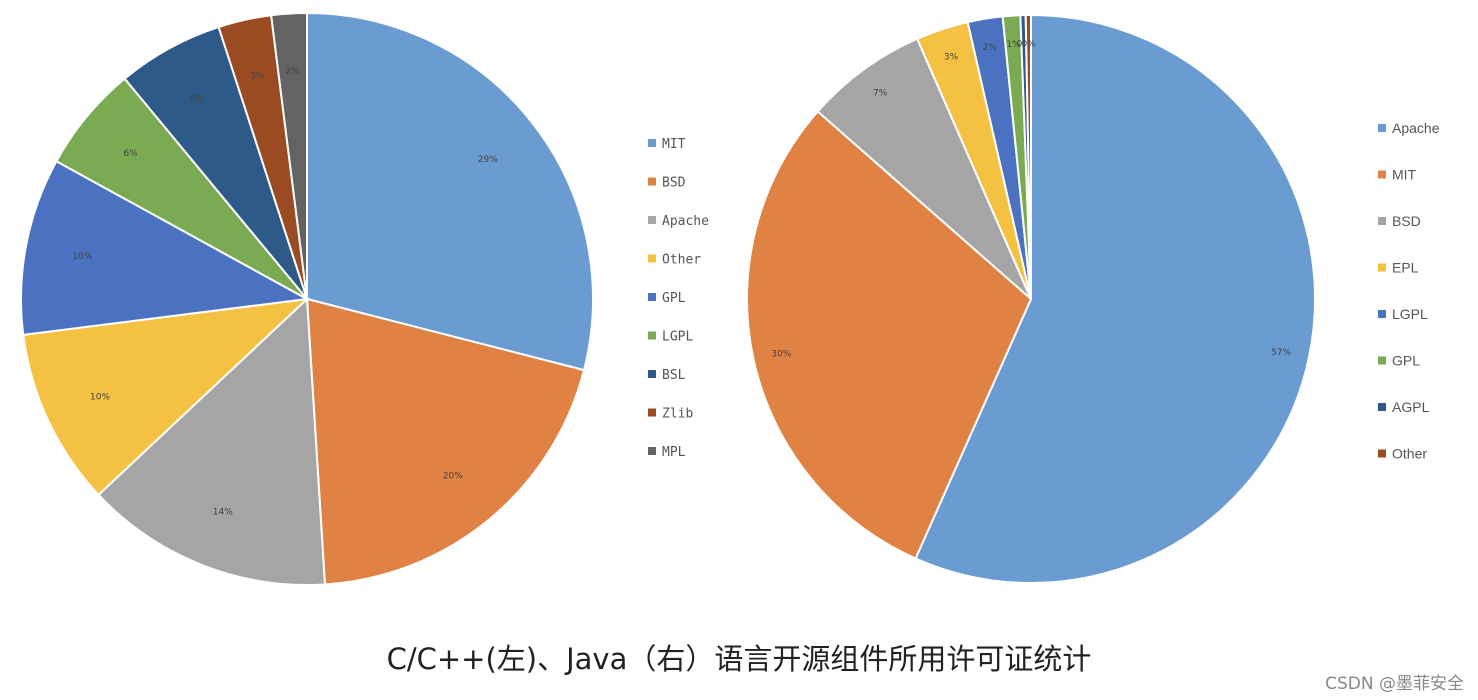 The width and height of the screenshot is (1478, 700). Describe the element at coordinates (951, 57) in the screenshot. I see `data-label-epl: 3%` at that location.